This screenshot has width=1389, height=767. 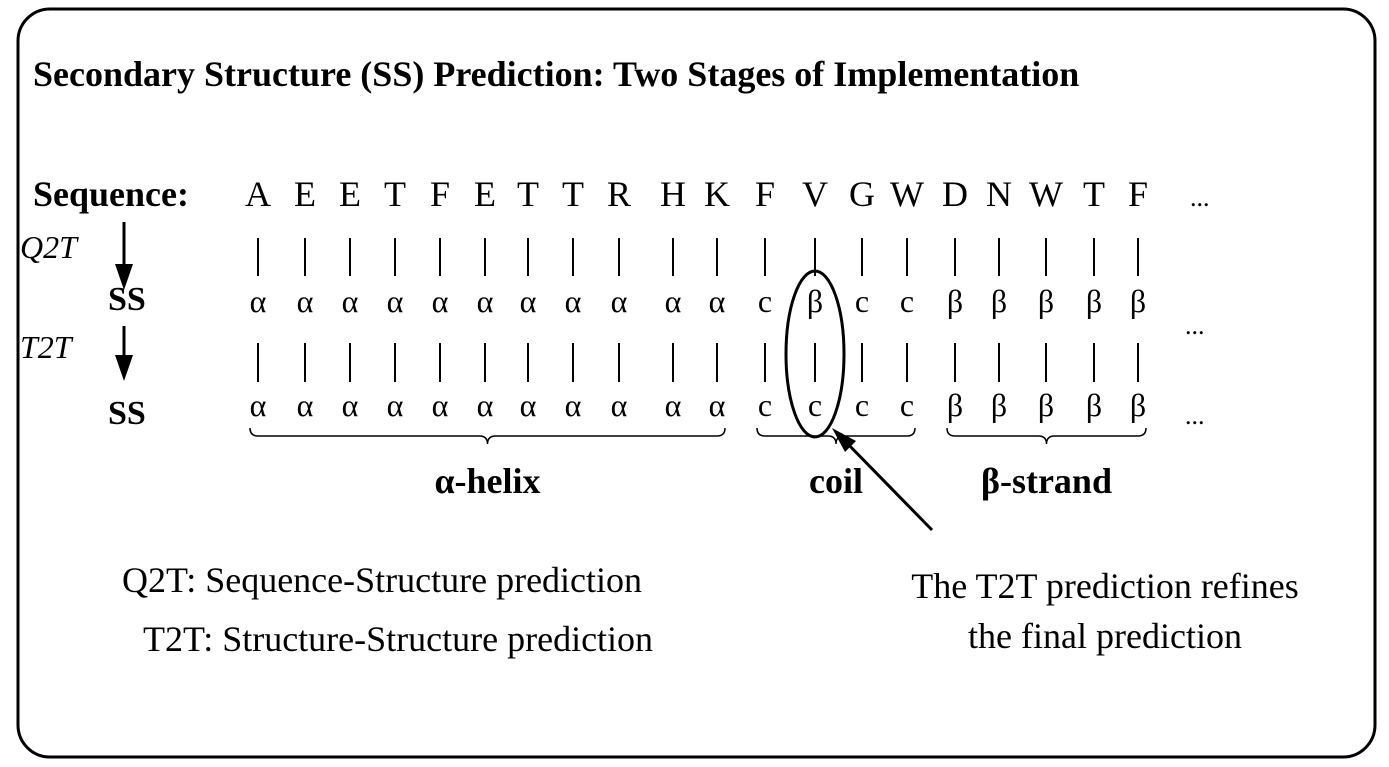 I want to click on residue-14: G, so click(x=862, y=194).